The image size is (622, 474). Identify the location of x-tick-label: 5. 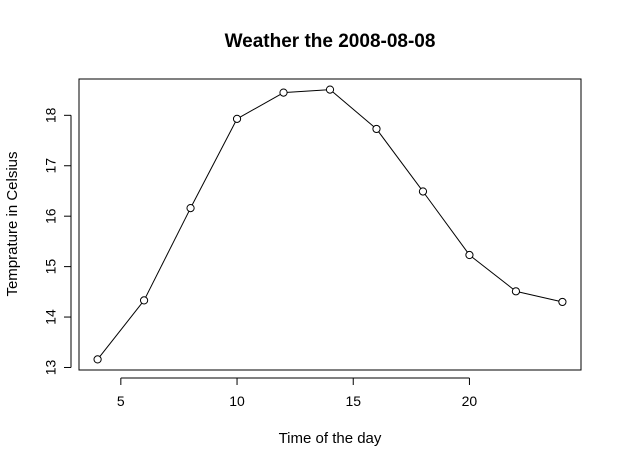
(121, 401).